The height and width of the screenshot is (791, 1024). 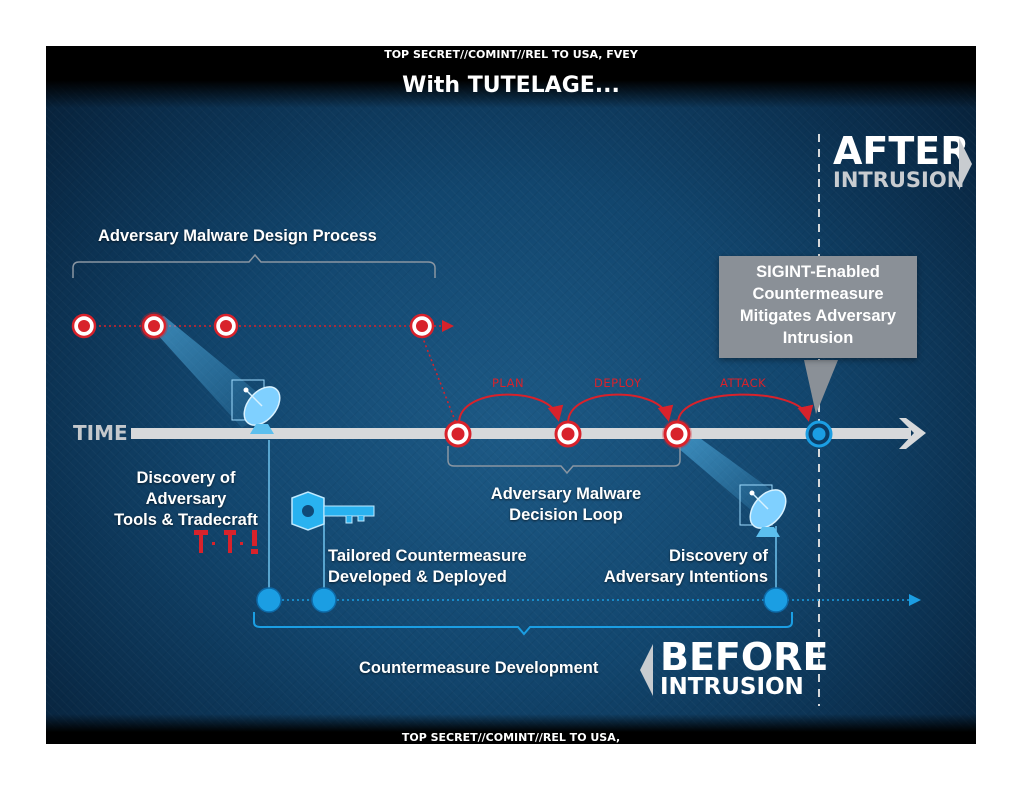 What do you see at coordinates (677, 434) in the screenshot?
I see `attack-node` at bounding box center [677, 434].